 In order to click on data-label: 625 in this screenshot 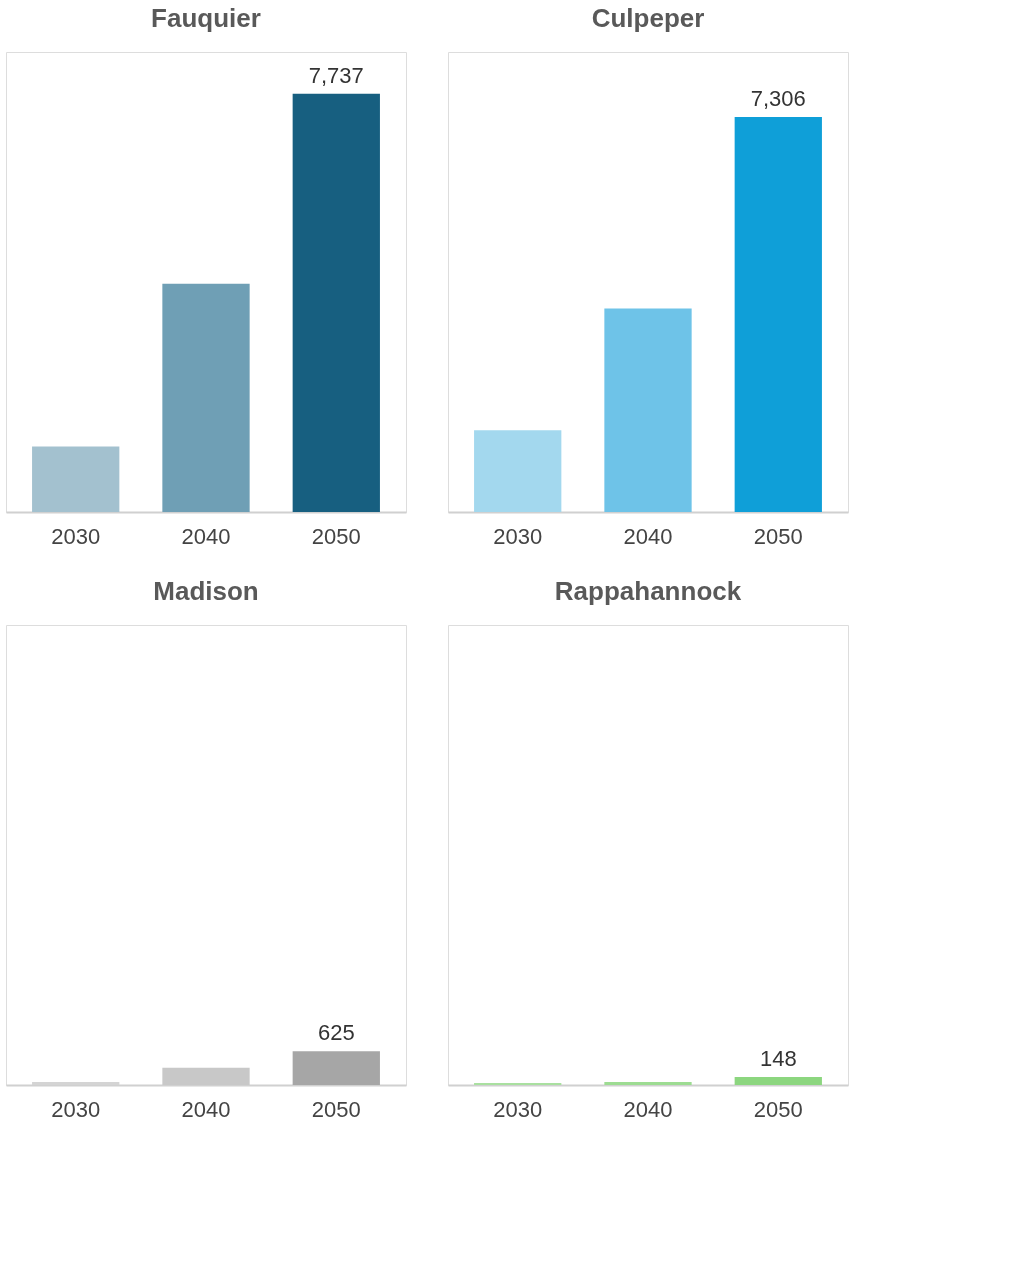, I will do `click(336, 1033)`.